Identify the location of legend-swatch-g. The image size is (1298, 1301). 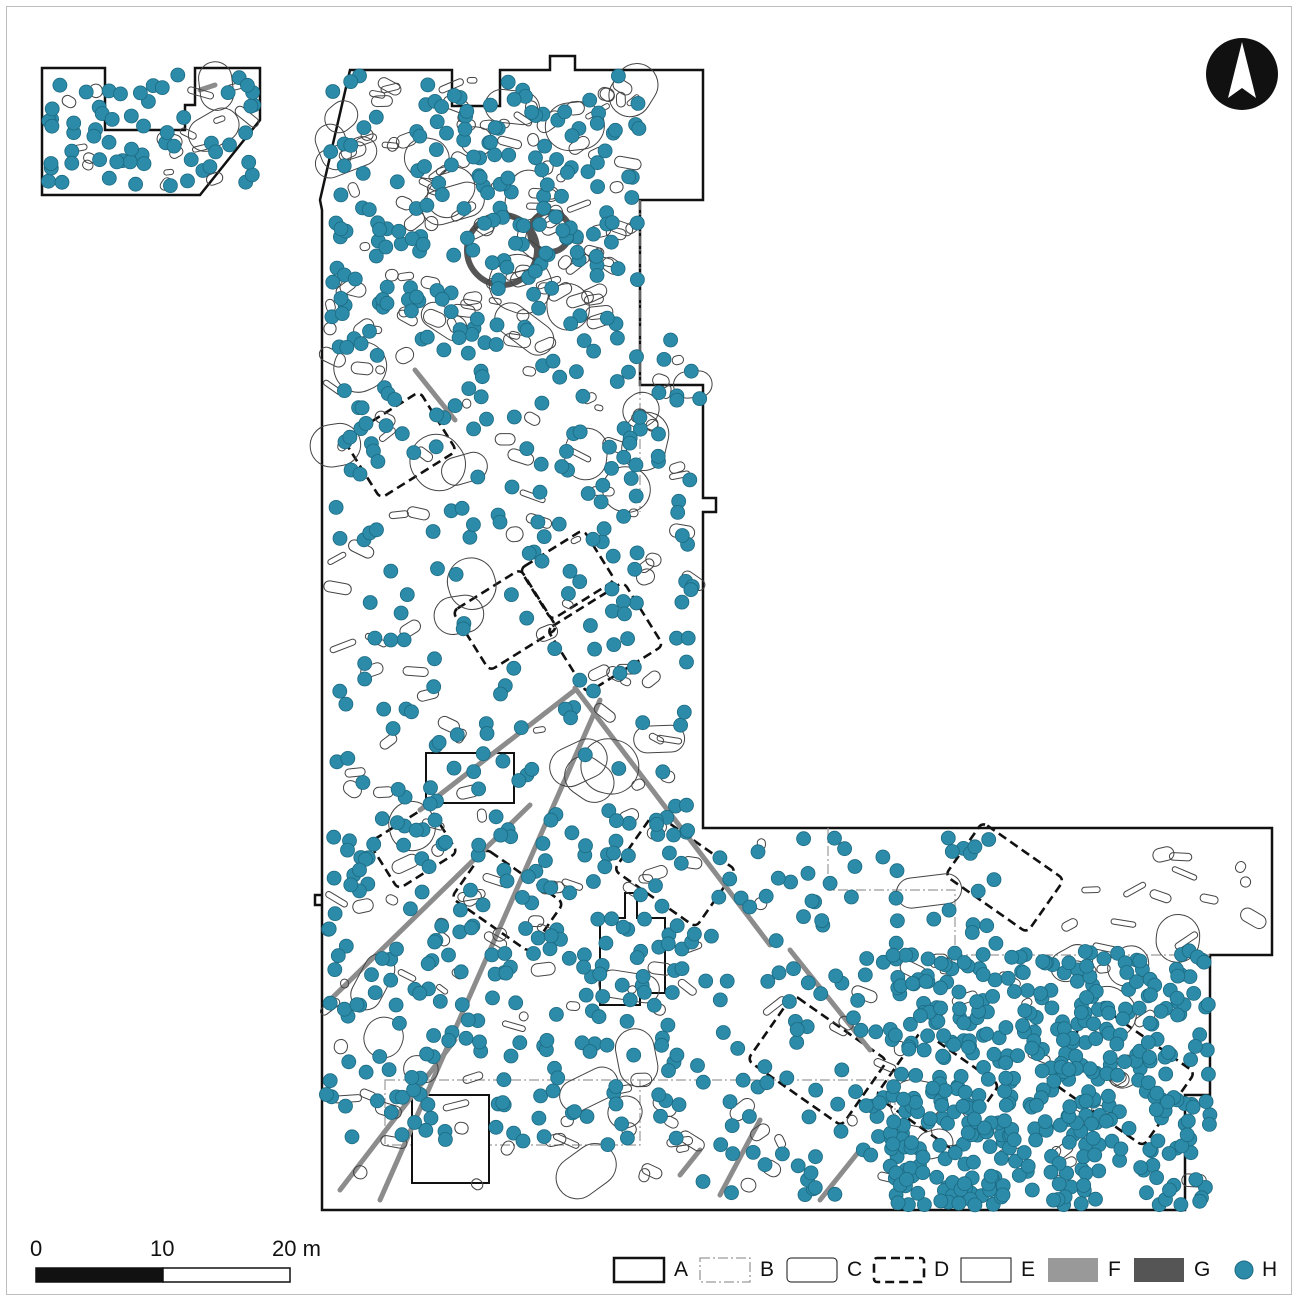
(1159, 1270).